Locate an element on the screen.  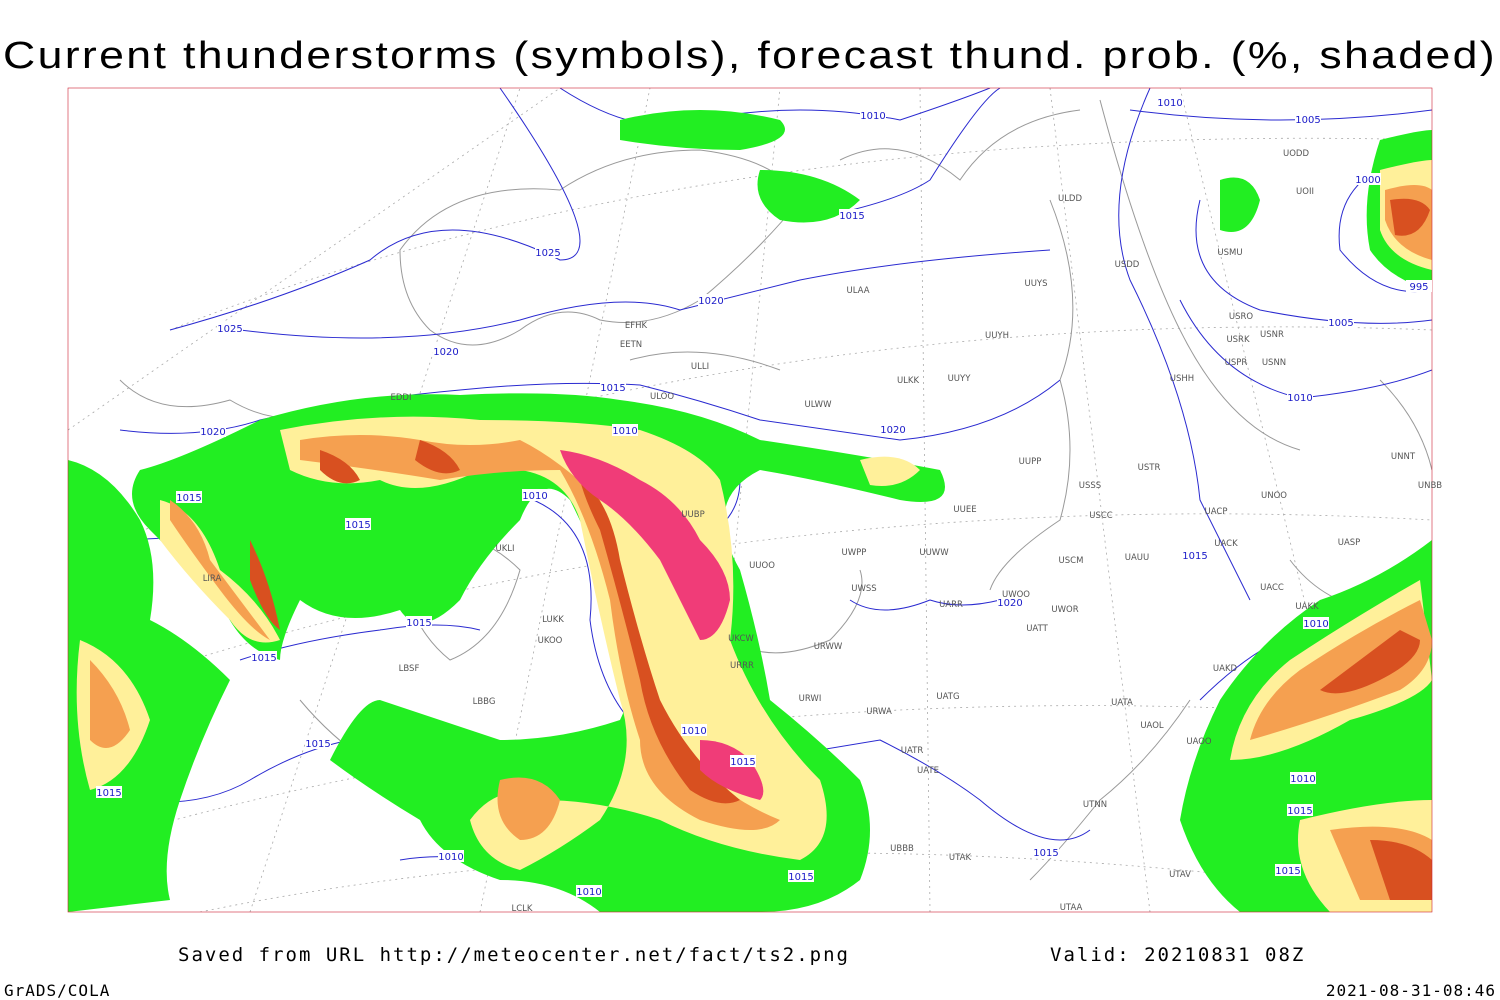
station-code: UKOO is located at coordinates (550, 641).